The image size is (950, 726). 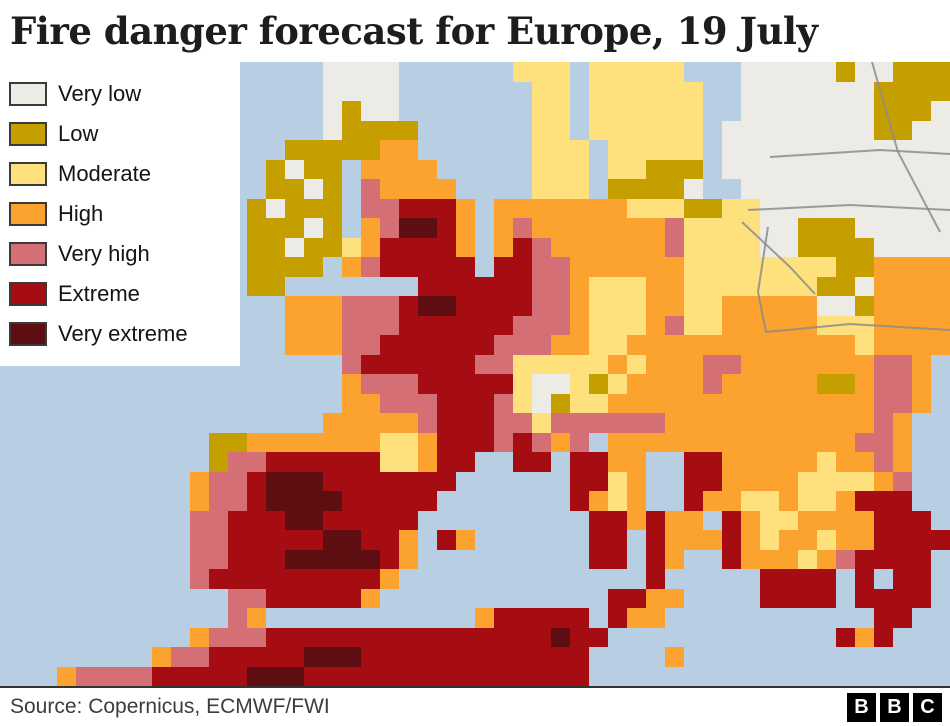 I want to click on bbc-logo-block-0: B, so click(x=861, y=707).